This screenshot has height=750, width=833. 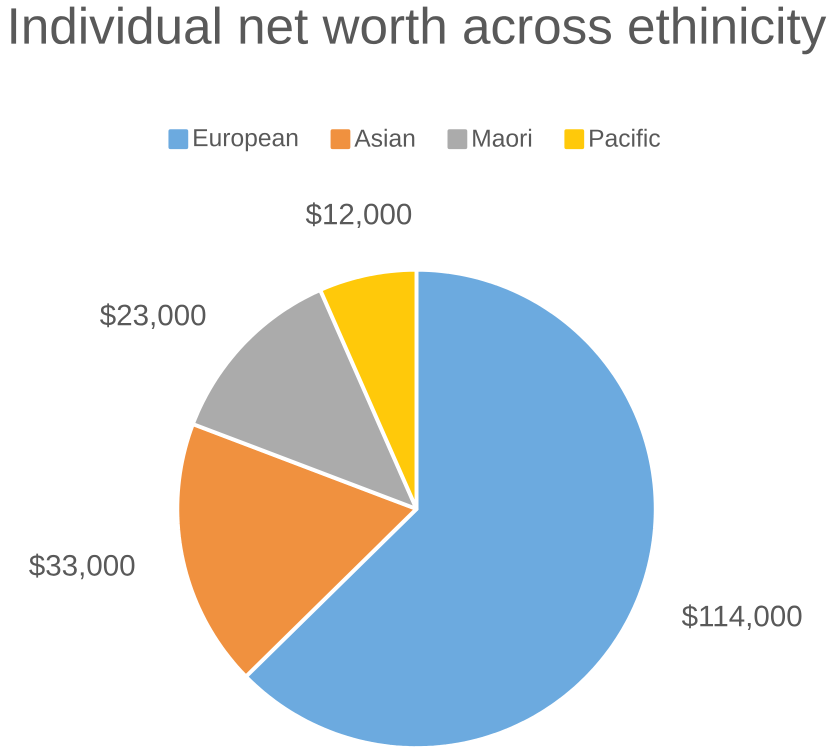 What do you see at coordinates (246, 140) in the screenshot?
I see `legend-label: European` at bounding box center [246, 140].